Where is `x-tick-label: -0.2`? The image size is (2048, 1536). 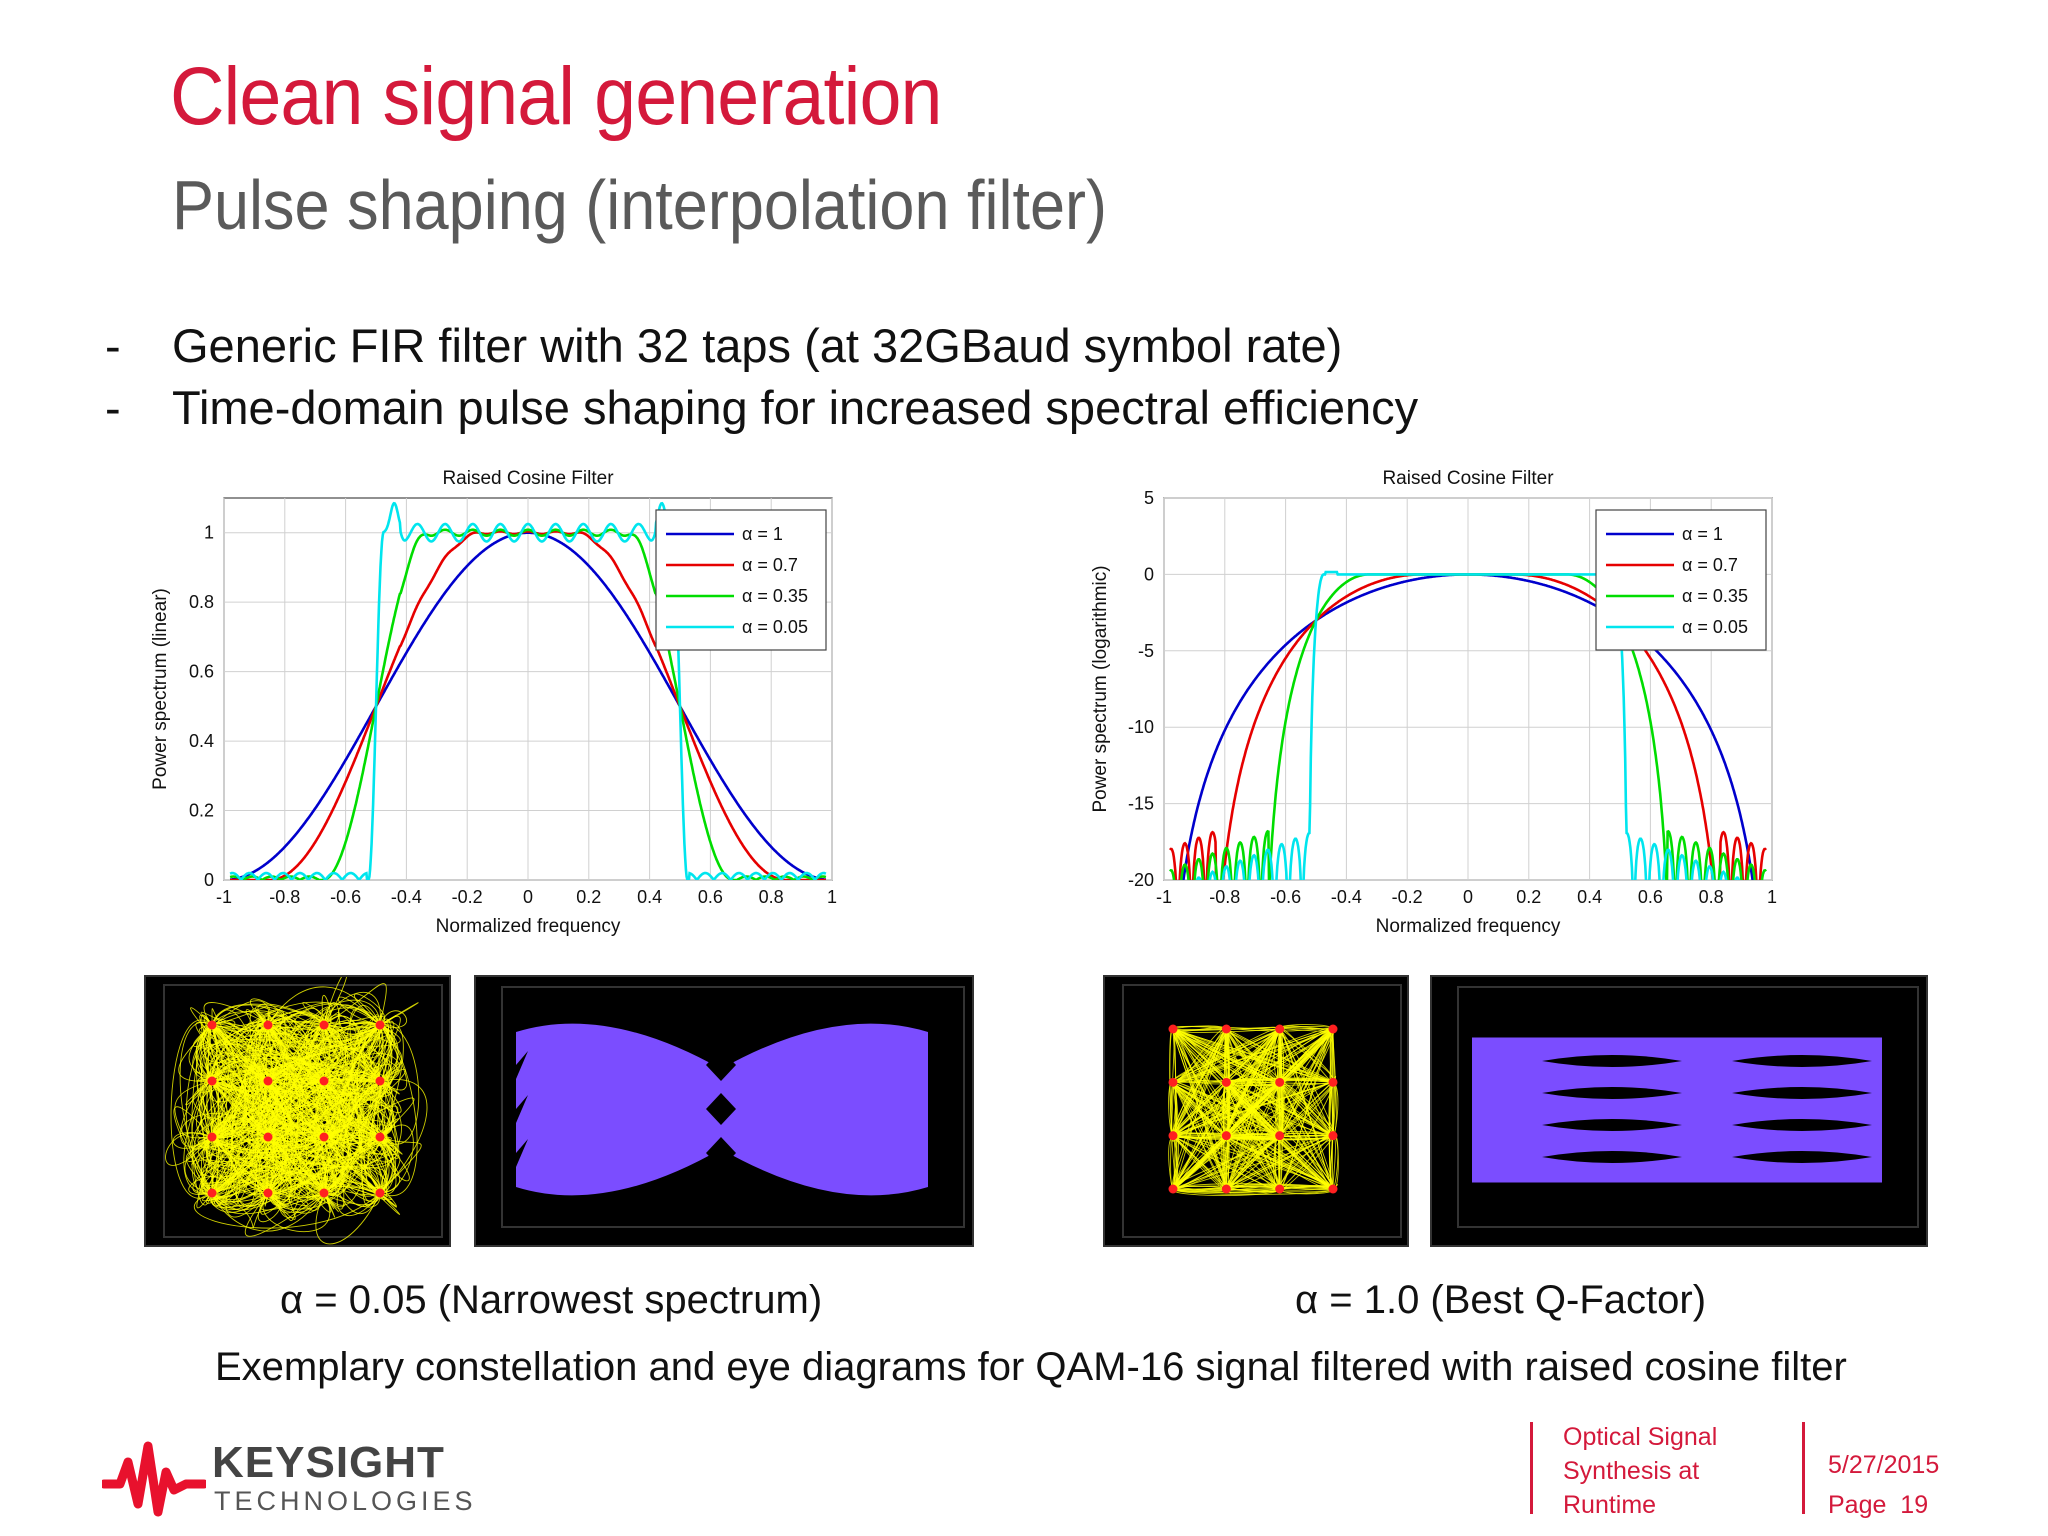
x-tick-label: -0.2 is located at coordinates (467, 897).